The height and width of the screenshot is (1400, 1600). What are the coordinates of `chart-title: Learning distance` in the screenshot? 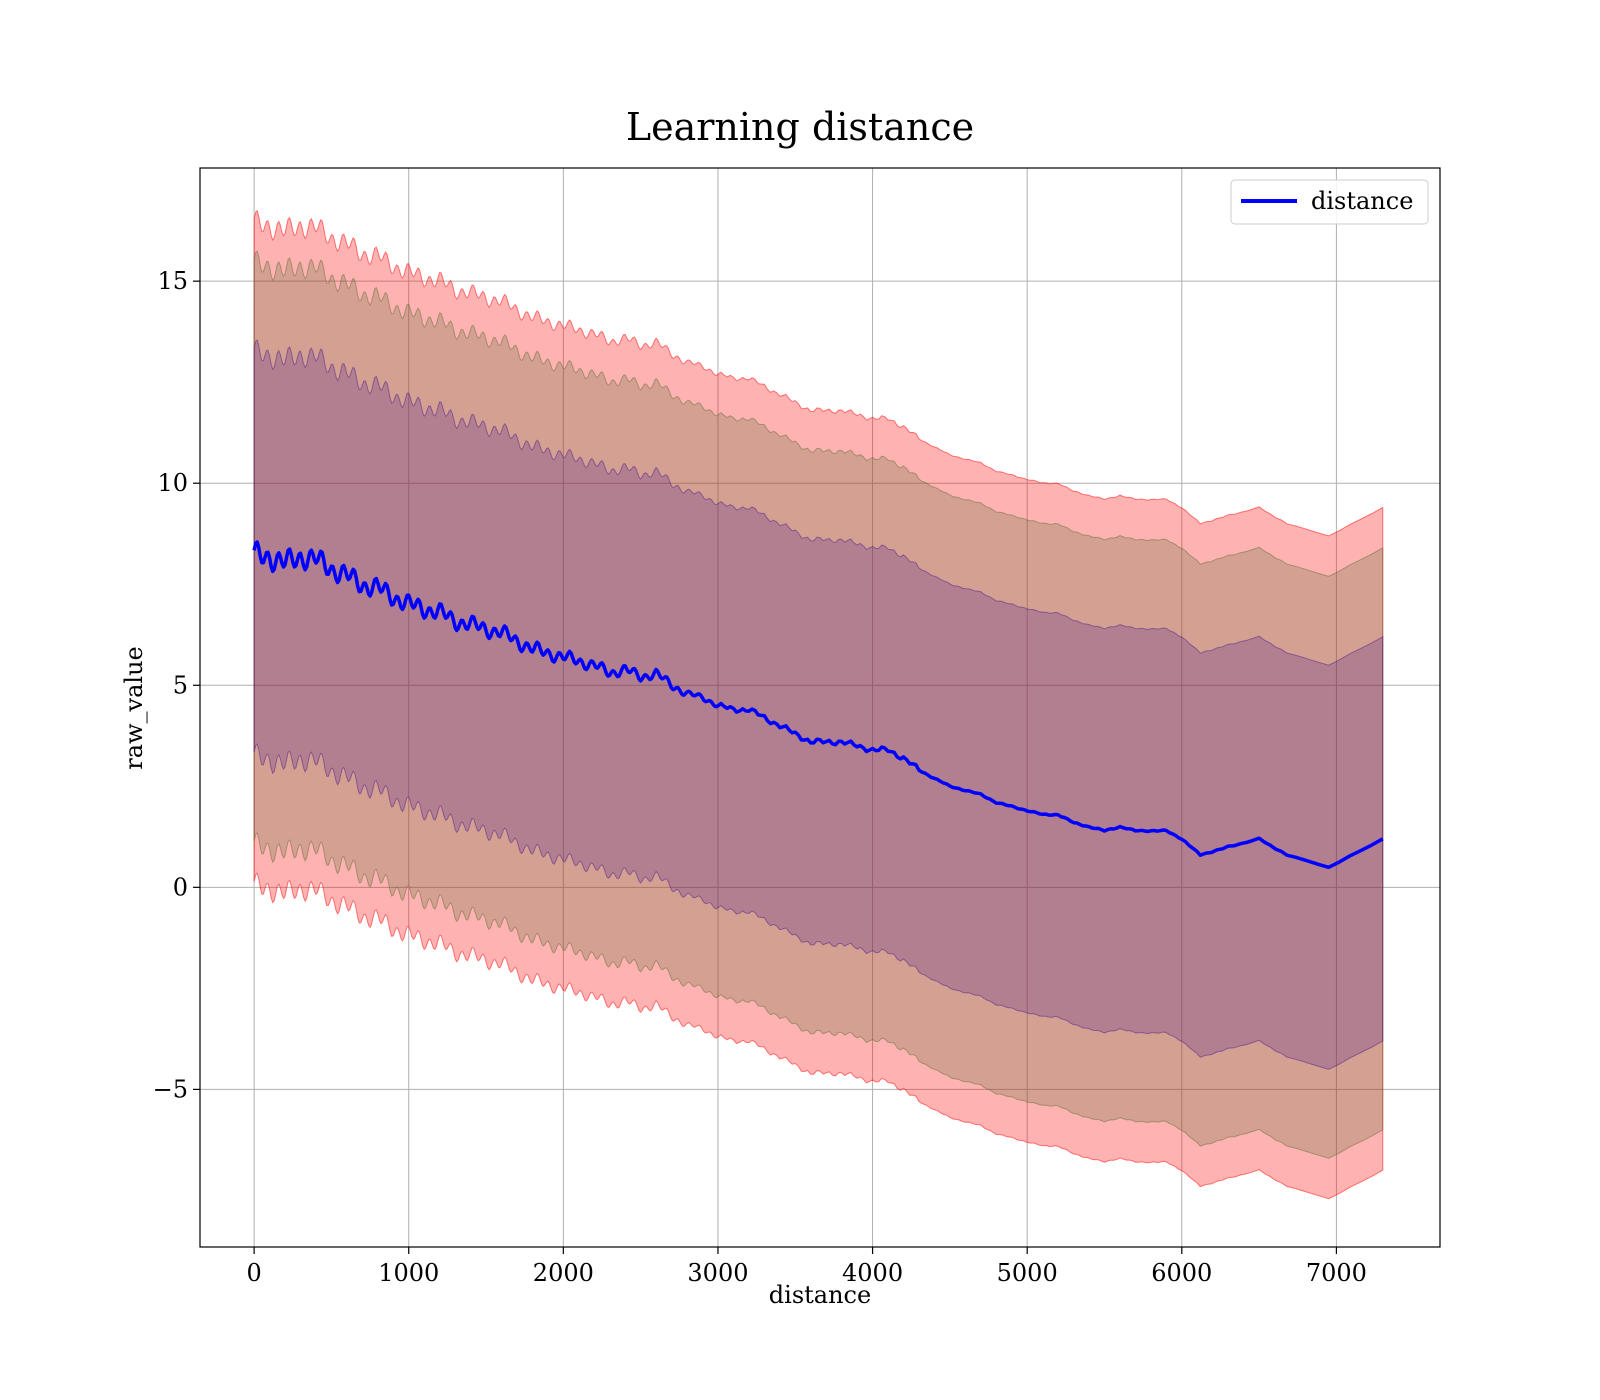 It's located at (800, 127).